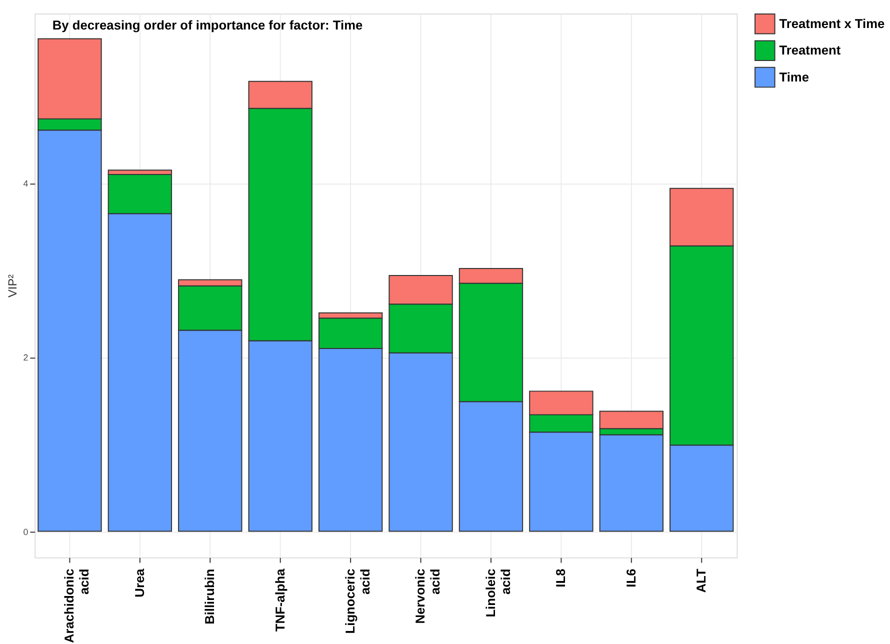  Describe the element at coordinates (207, 24) in the screenshot. I see `chart-title: By decreasing order of importance for factor: Time` at that location.